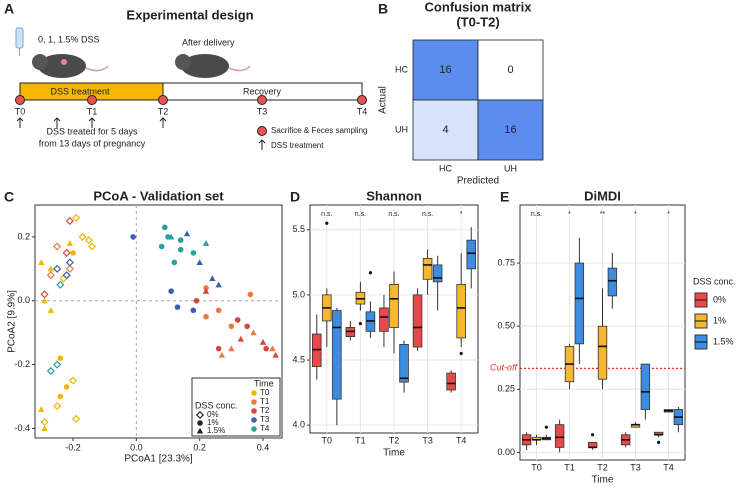  What do you see at coordinates (265, 419) in the screenshot?
I see `legend-label: T3` at bounding box center [265, 419].